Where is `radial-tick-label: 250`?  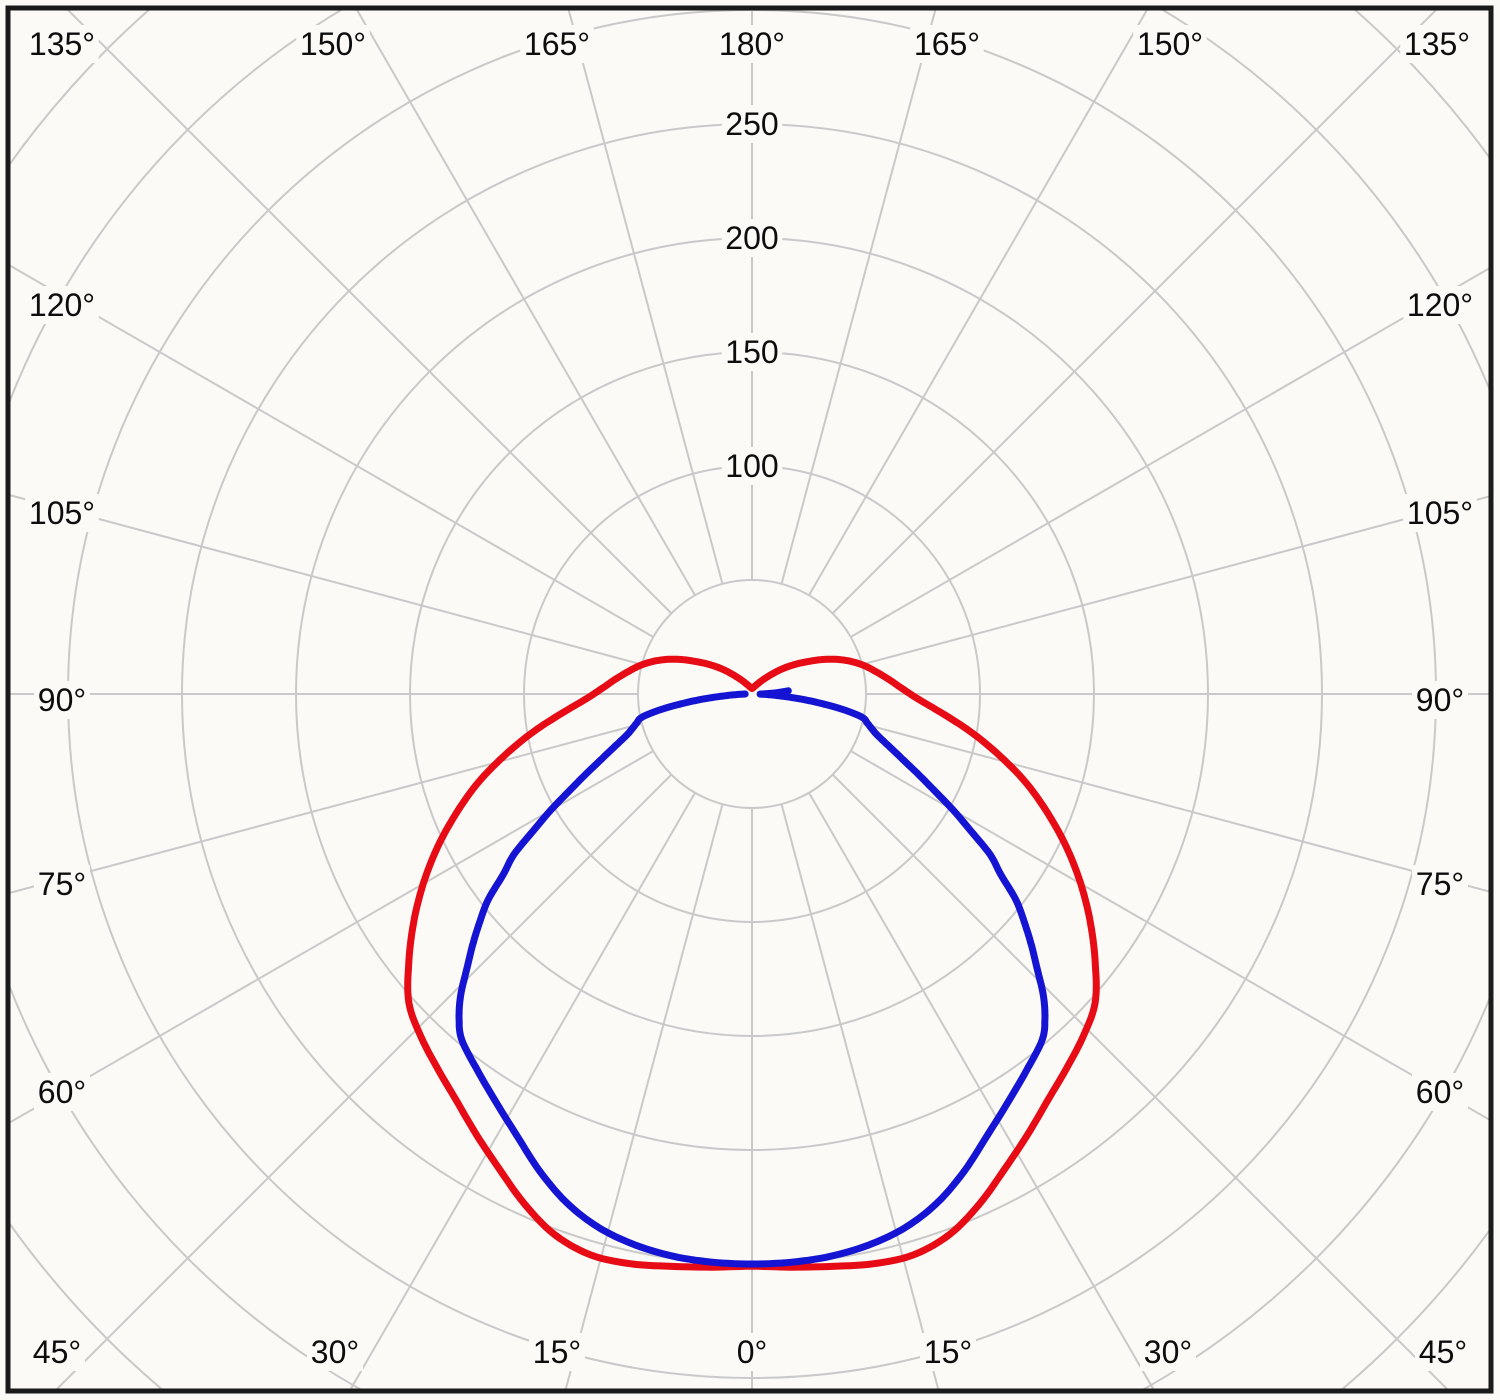 radial-tick-label: 250 is located at coordinates (751, 124).